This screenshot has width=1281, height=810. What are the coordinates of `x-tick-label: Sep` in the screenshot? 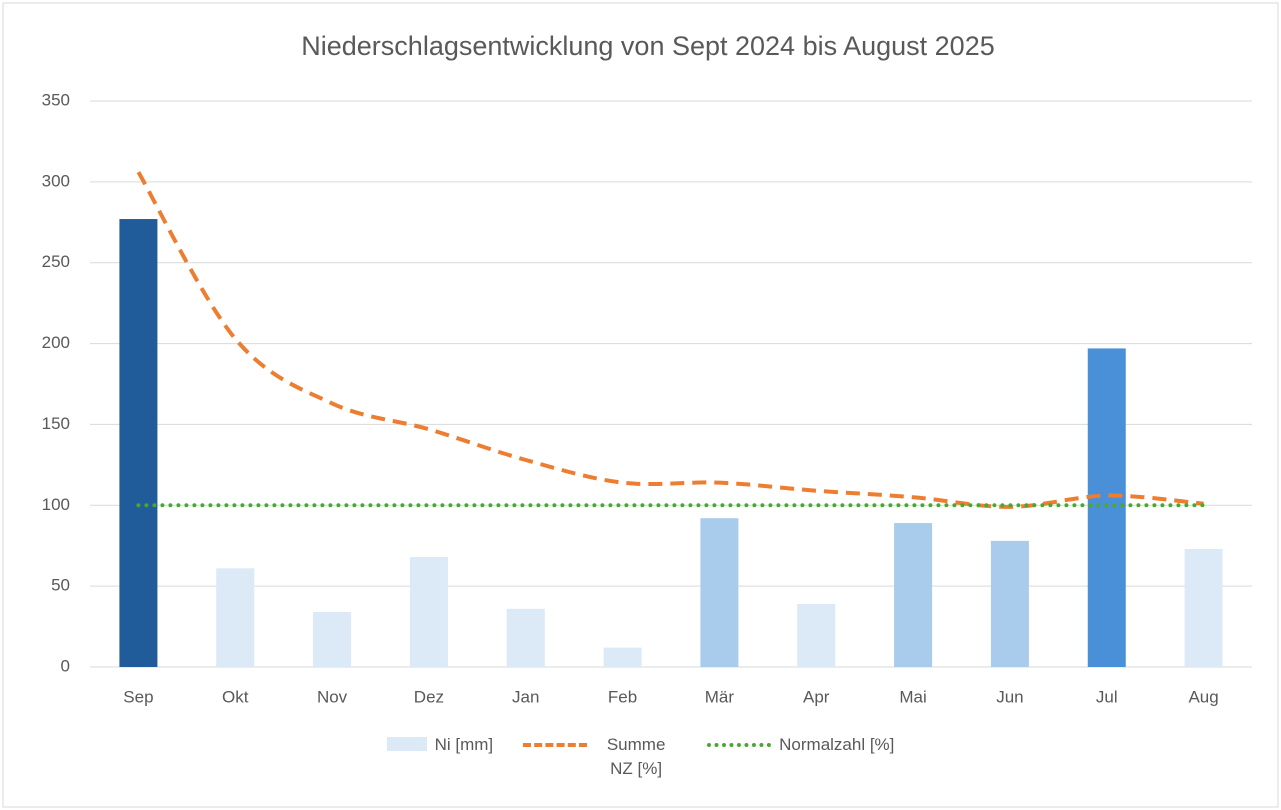 It's located at (138, 696).